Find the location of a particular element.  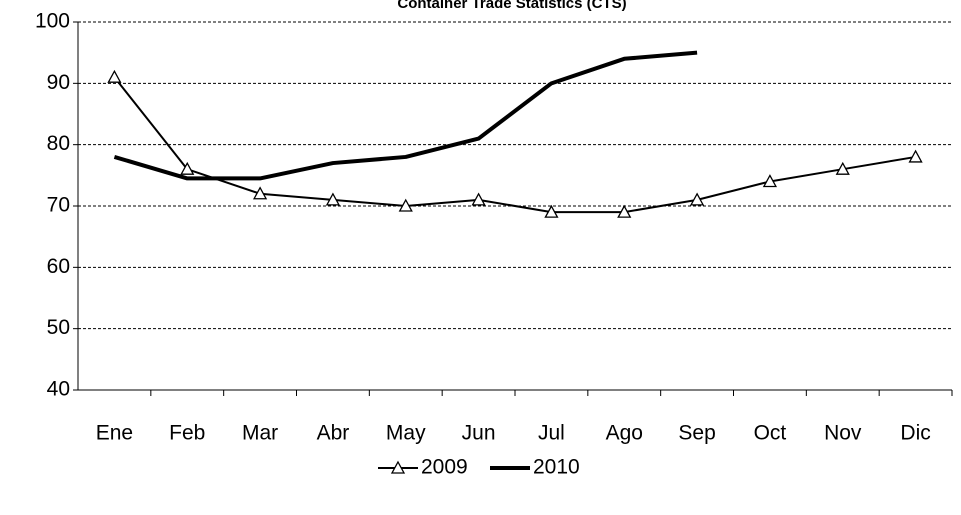

x-tick-label: Nov is located at coordinates (843, 433).